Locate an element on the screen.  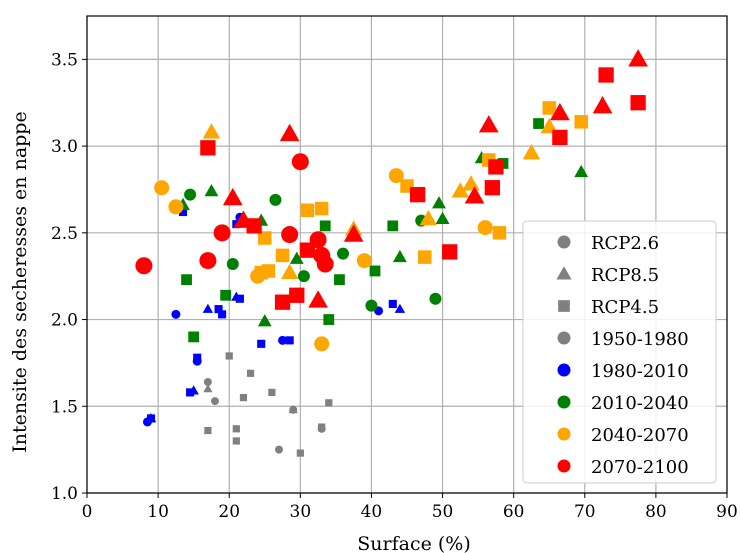
x-tick-label: 10 is located at coordinates (158, 512).